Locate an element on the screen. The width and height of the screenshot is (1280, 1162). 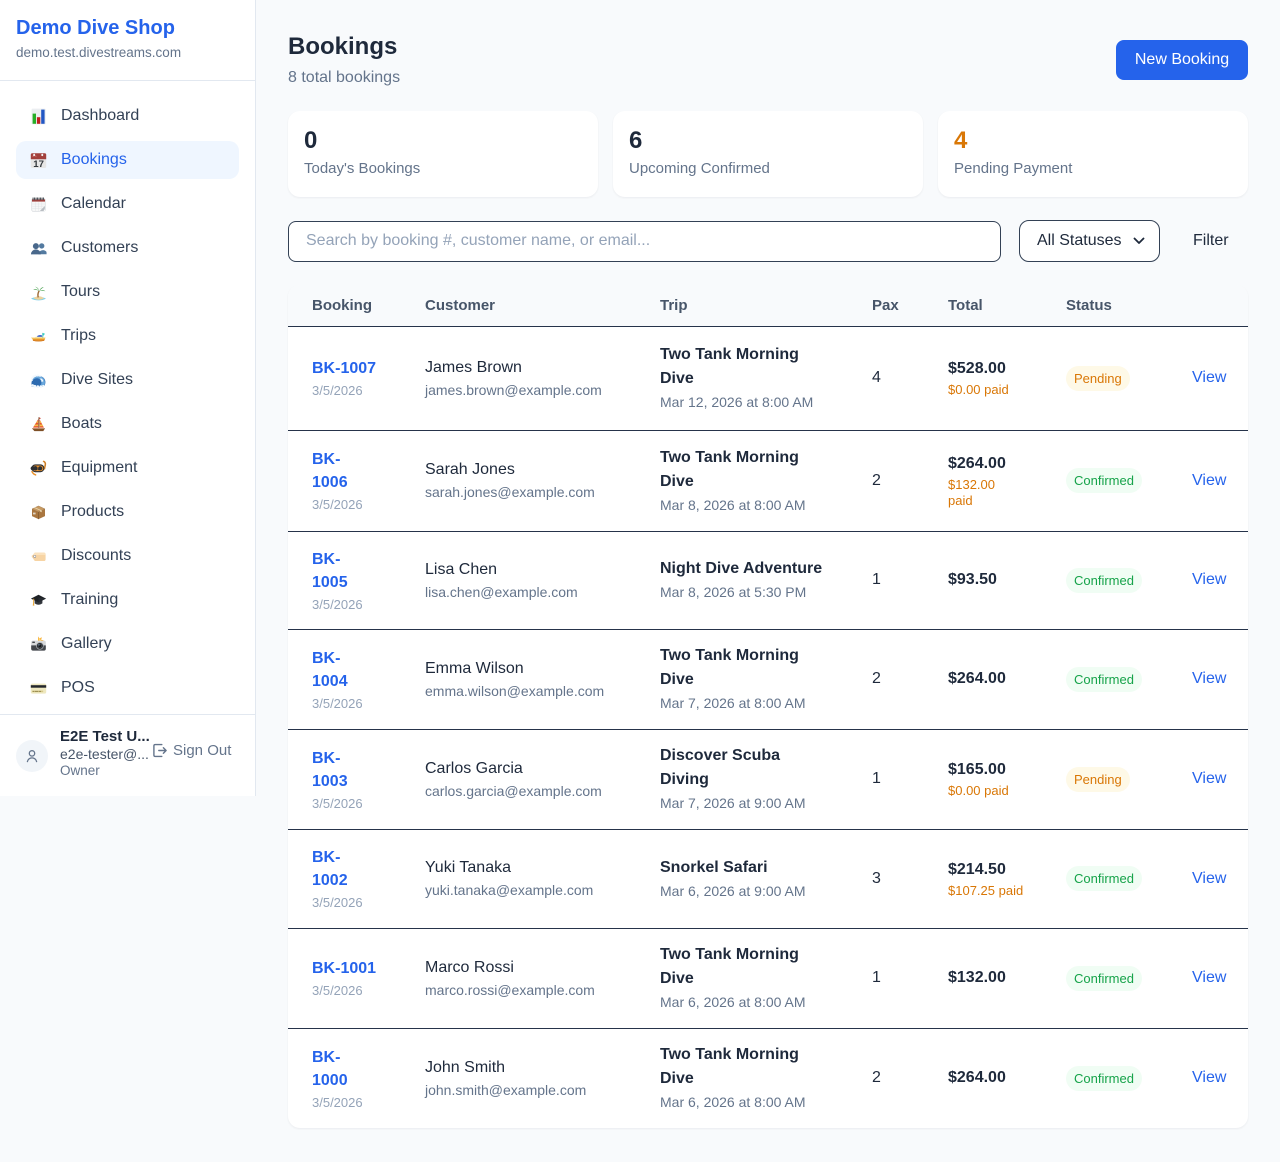
svg-text: 17 is located at coordinates (38, 163).